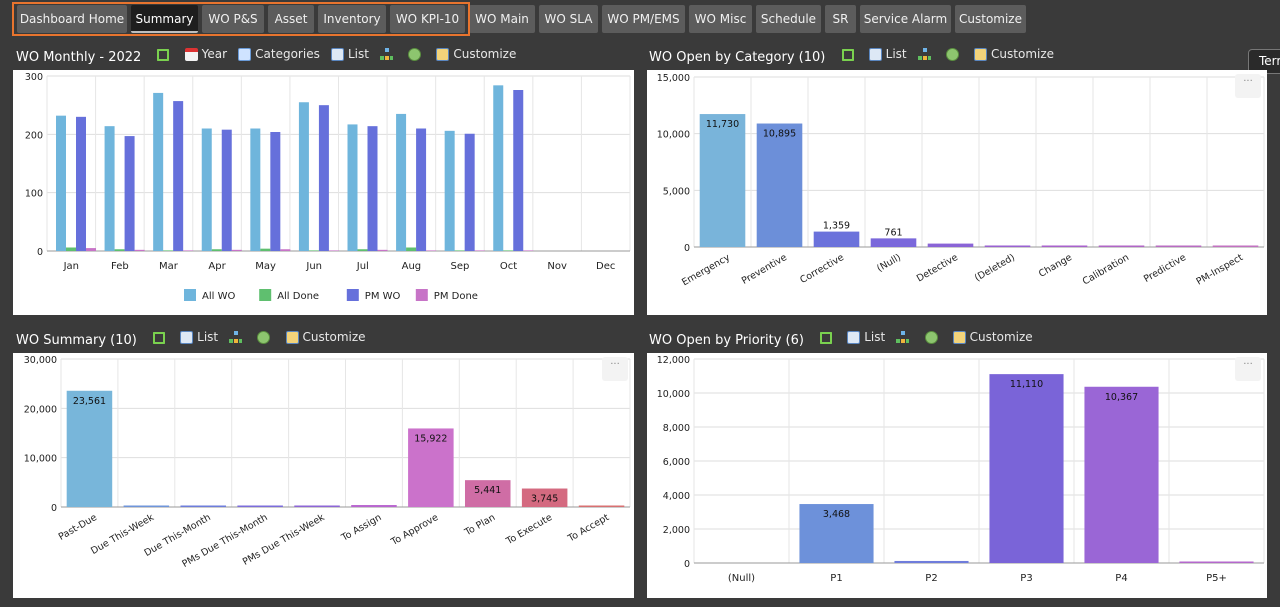  Describe the element at coordinates (887, 54) in the screenshot. I see `category-list-button: List` at that location.